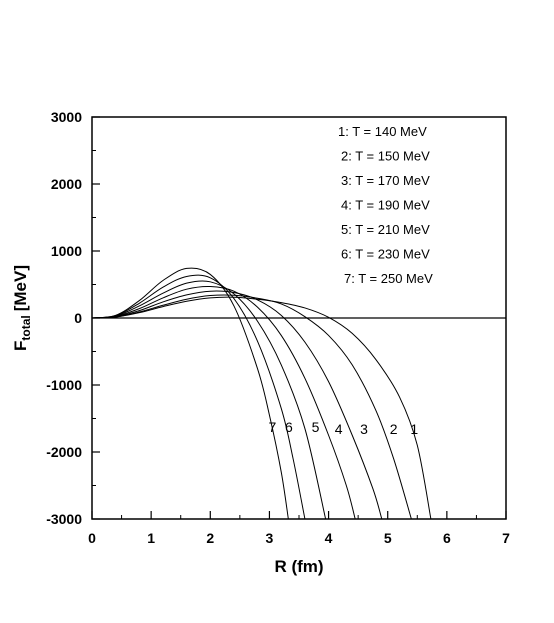 The image size is (554, 623). Describe the element at coordinates (339, 429) in the screenshot. I see `curve-label: 4` at that location.